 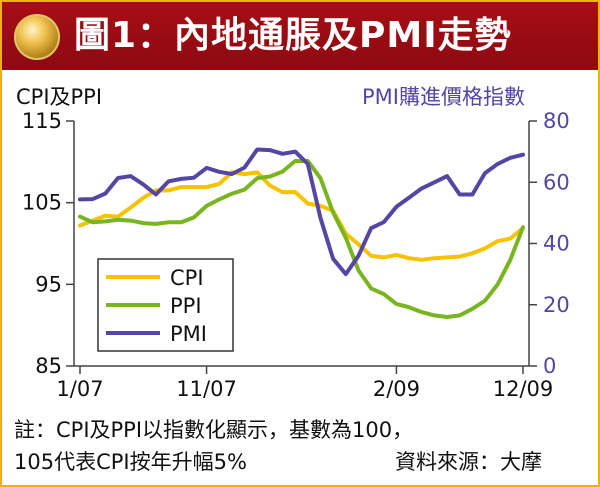 I want to click on left-tick-label: 105, so click(x=42, y=203).